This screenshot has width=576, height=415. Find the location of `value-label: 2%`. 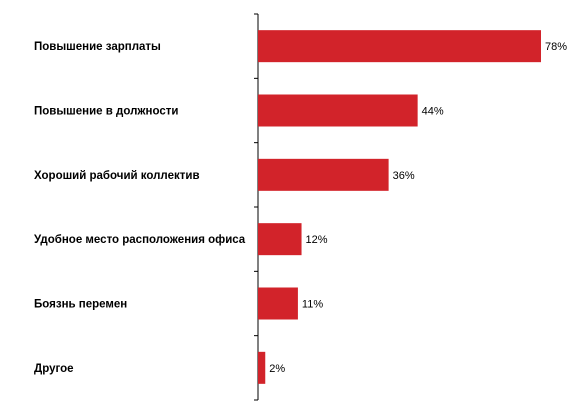

value-label: 2% is located at coordinates (277, 369).